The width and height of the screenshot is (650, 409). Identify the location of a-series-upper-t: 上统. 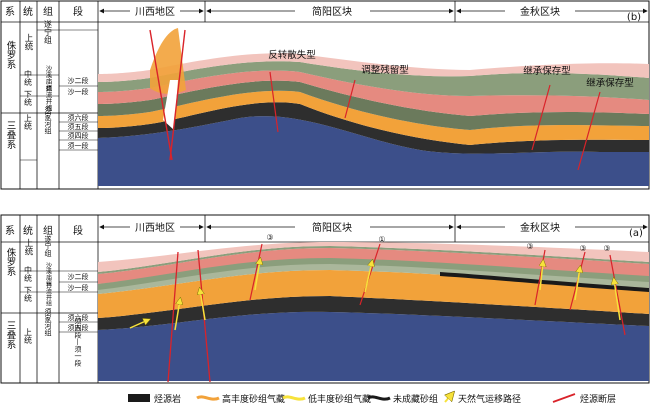
(28, 336).